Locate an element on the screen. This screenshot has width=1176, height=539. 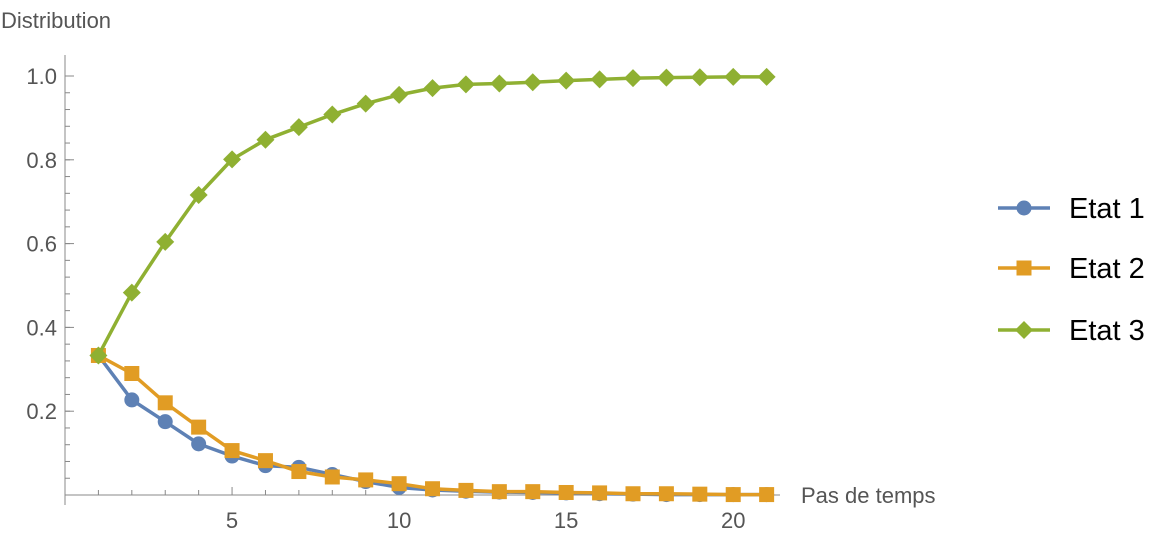
y-tick-label: 0.2 is located at coordinates (41, 411).